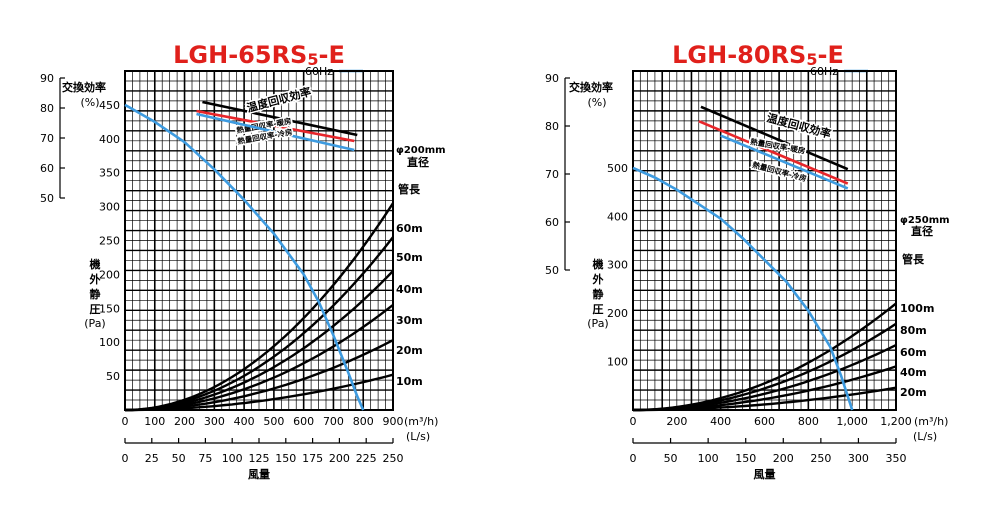 This screenshot has height=505, width=992. I want to click on duct-curve-label: 80m, so click(913, 330).